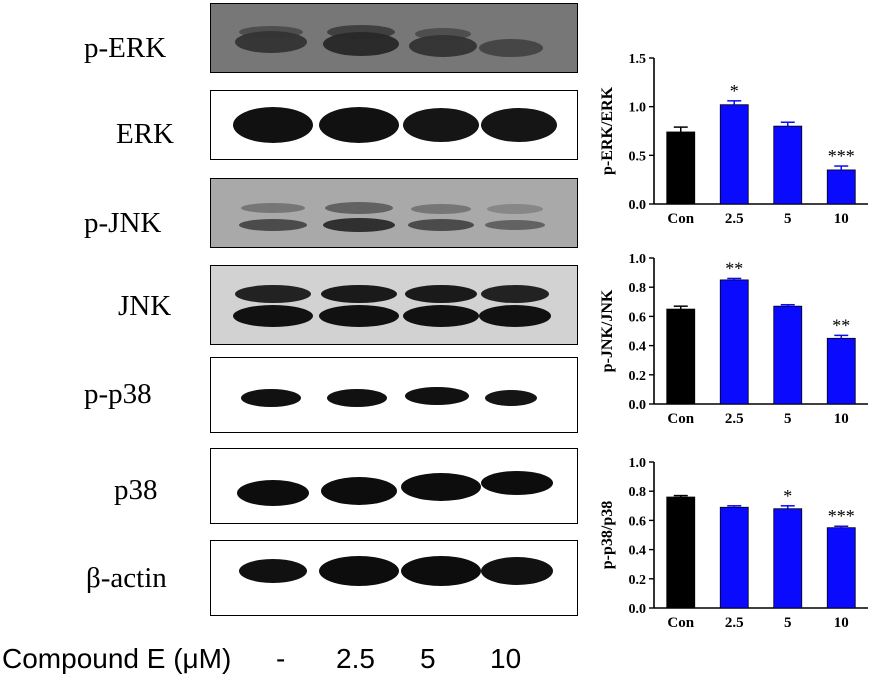 Image resolution: width=892 pixels, height=676 pixels. What do you see at coordinates (355, 658) in the screenshot?
I see `lane-label: 2.5` at bounding box center [355, 658].